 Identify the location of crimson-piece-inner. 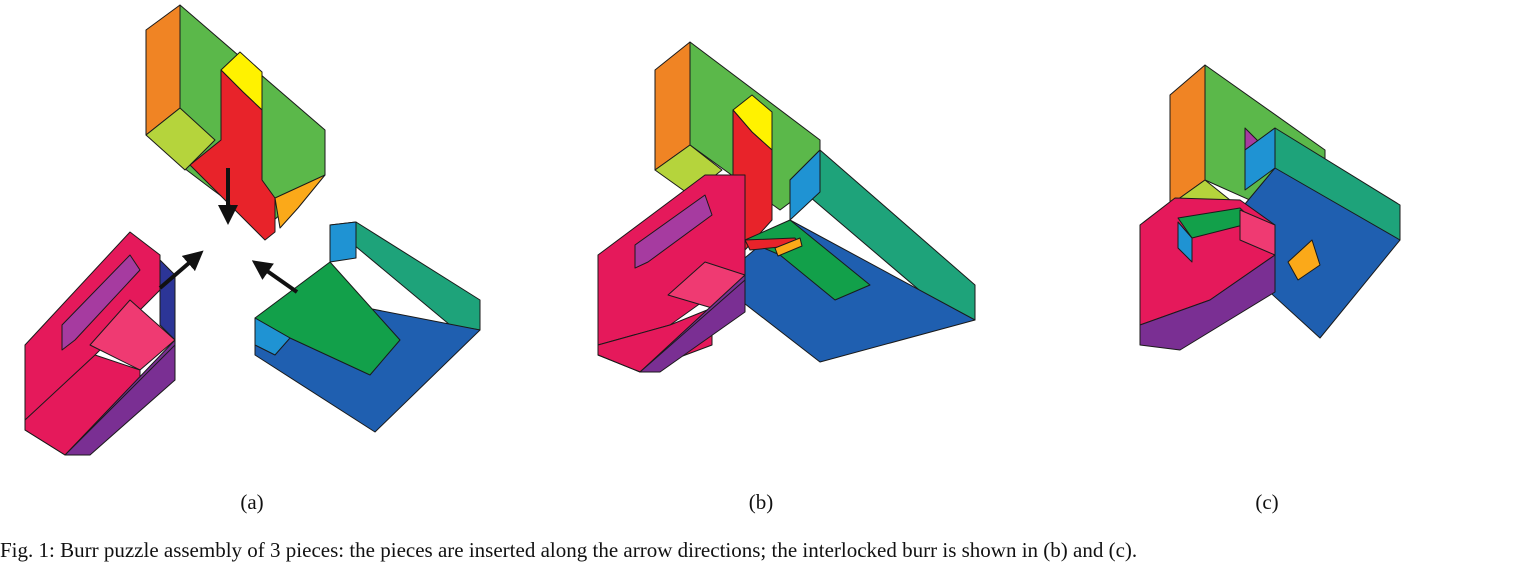
(1185, 242).